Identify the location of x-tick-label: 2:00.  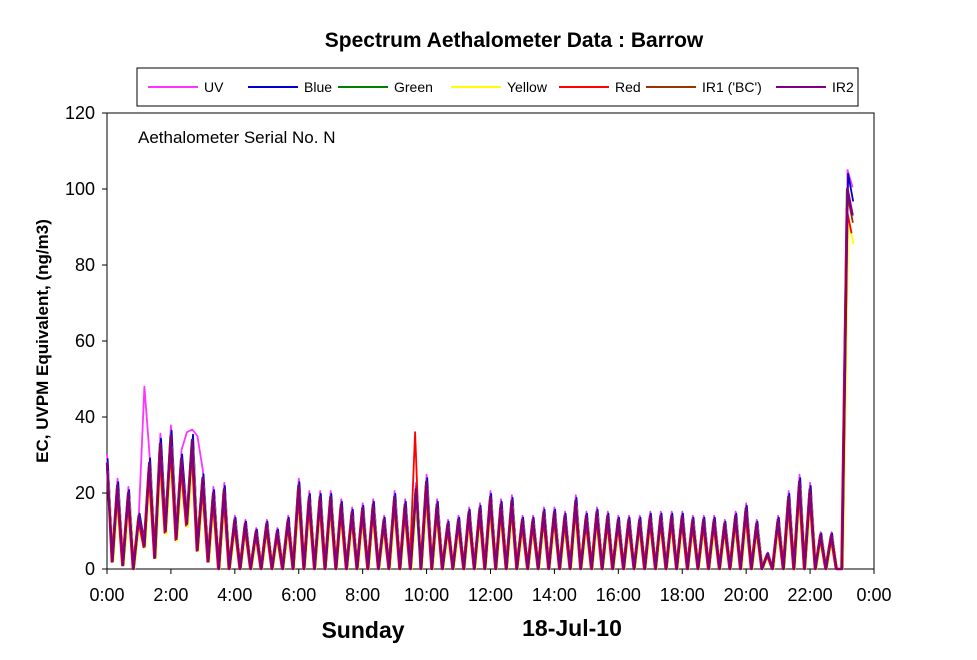
(170, 595).